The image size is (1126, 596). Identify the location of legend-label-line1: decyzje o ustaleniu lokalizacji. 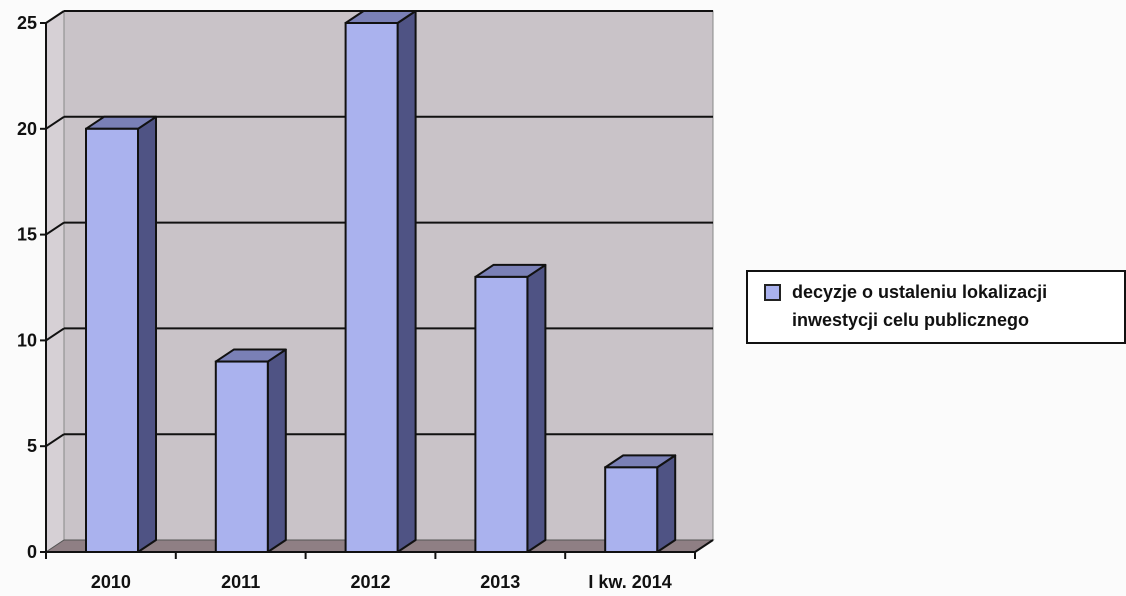
(920, 292).